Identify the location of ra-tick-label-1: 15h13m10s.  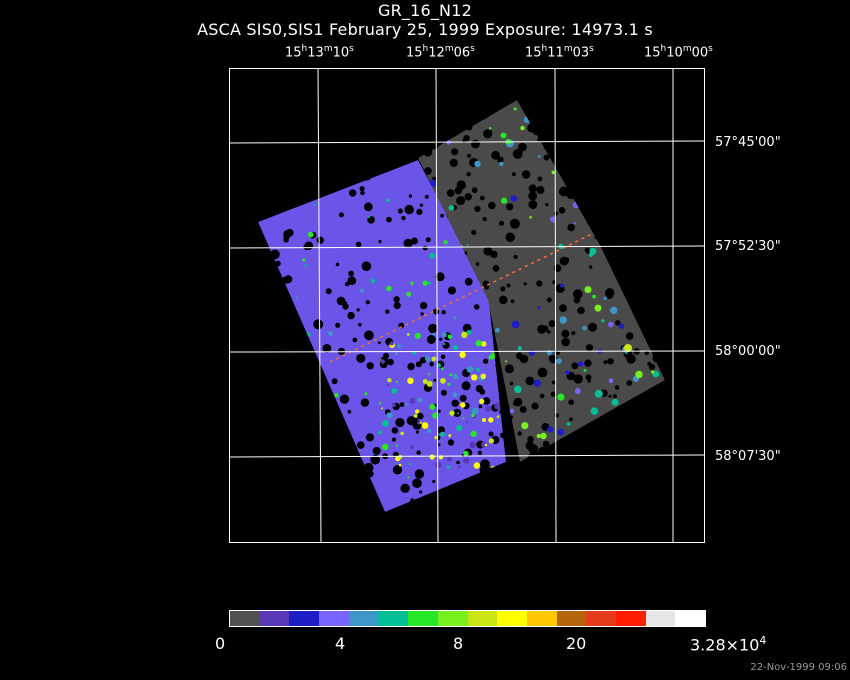
(319, 52).